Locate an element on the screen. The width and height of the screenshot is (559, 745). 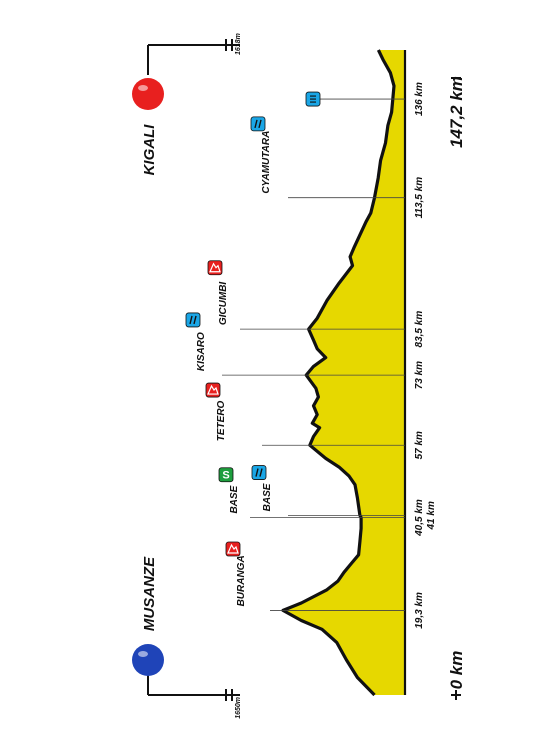
waypoint-name-label: GICUMBI is located at coordinates (223, 304).